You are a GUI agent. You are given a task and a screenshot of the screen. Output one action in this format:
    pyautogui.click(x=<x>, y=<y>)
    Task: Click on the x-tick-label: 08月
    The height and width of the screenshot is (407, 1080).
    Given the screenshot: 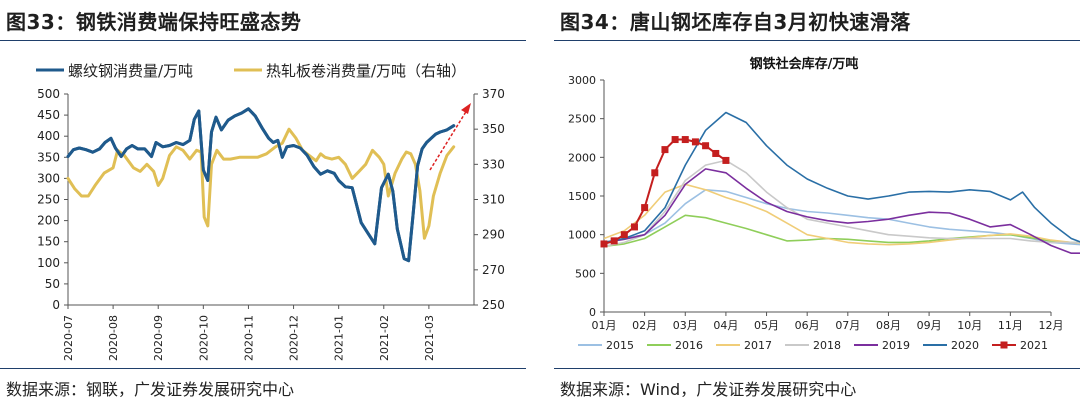 What is the action you would take?
    pyautogui.click(x=888, y=325)
    